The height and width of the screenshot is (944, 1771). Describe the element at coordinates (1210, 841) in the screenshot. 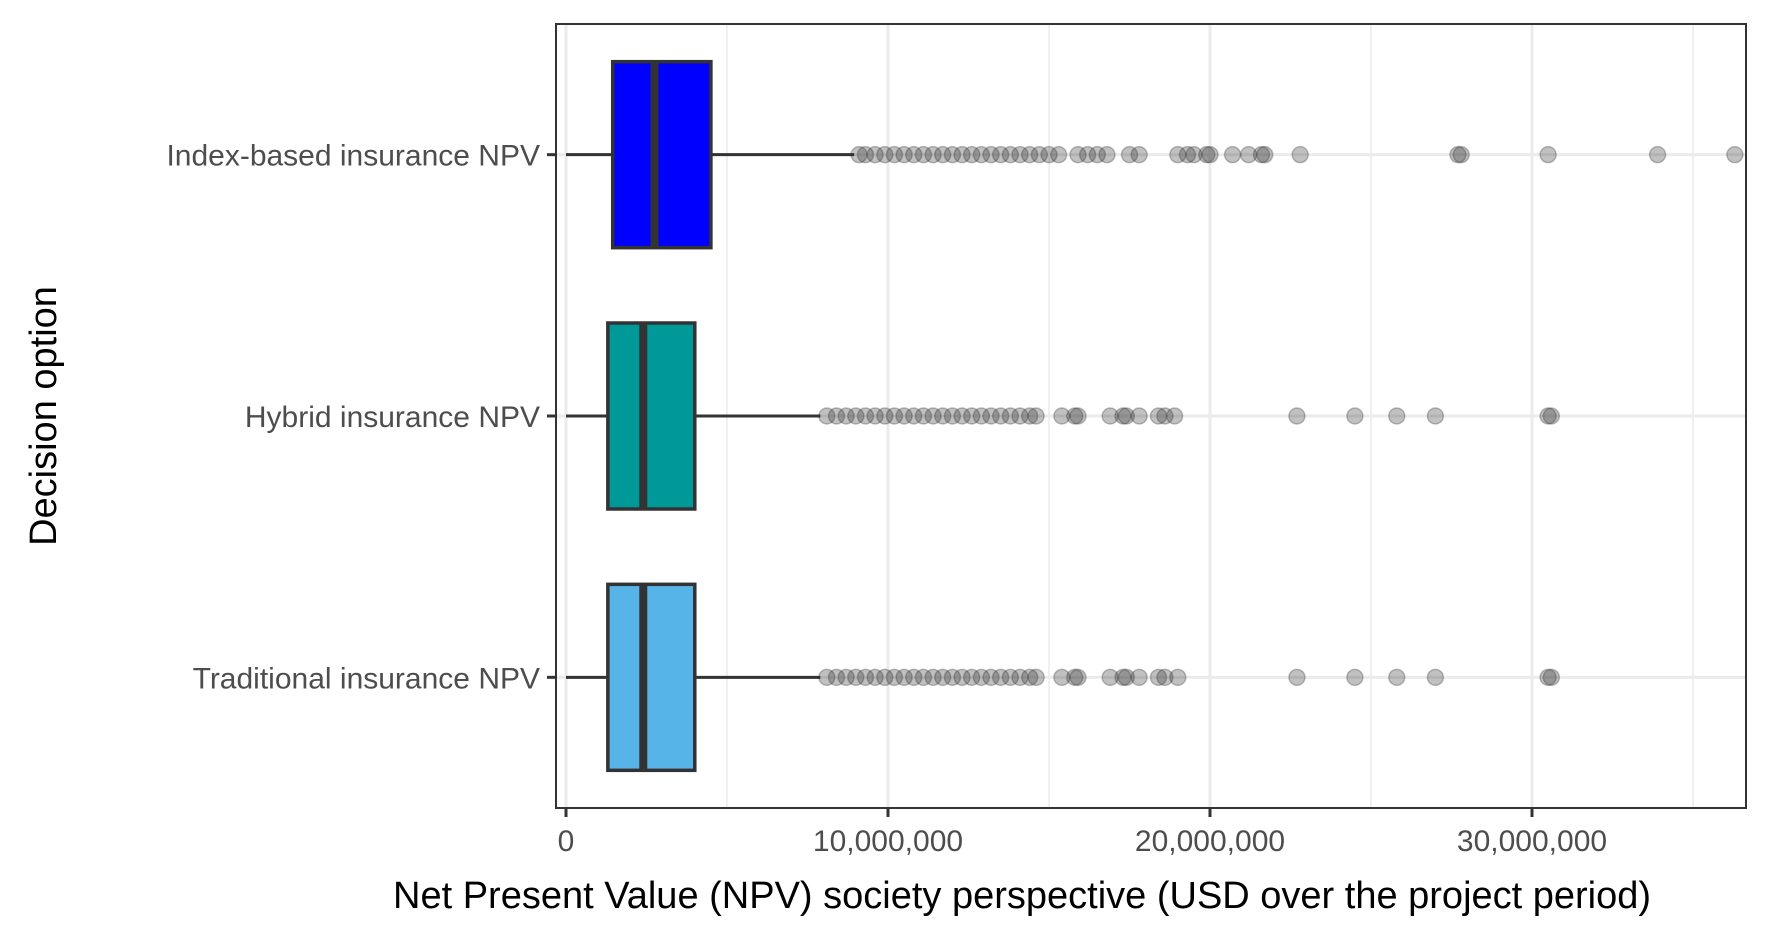

I see `x-tick-label: 20,000,000` at that location.